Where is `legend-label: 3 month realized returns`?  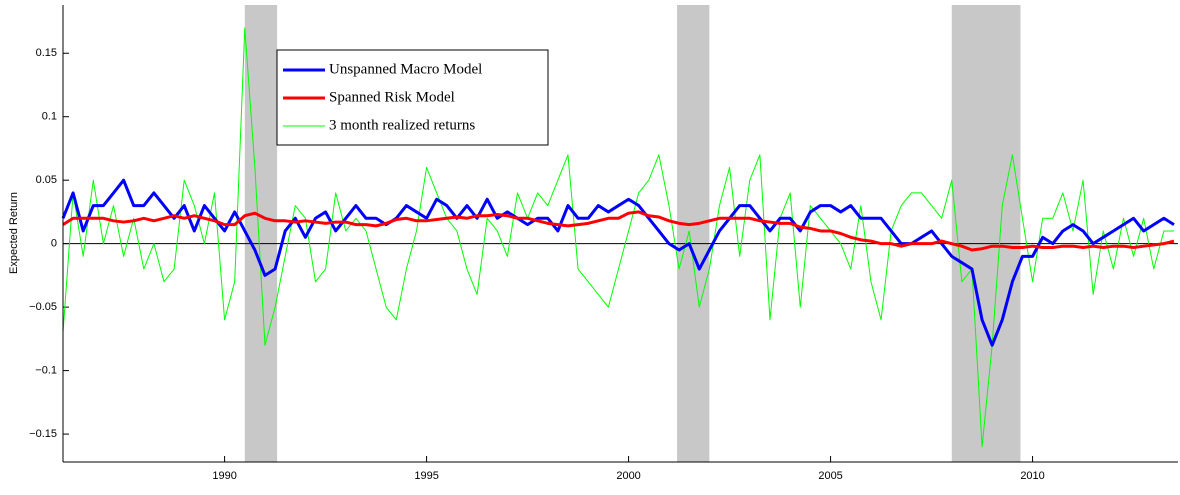
legend-label: 3 month realized returns is located at coordinates (402, 125).